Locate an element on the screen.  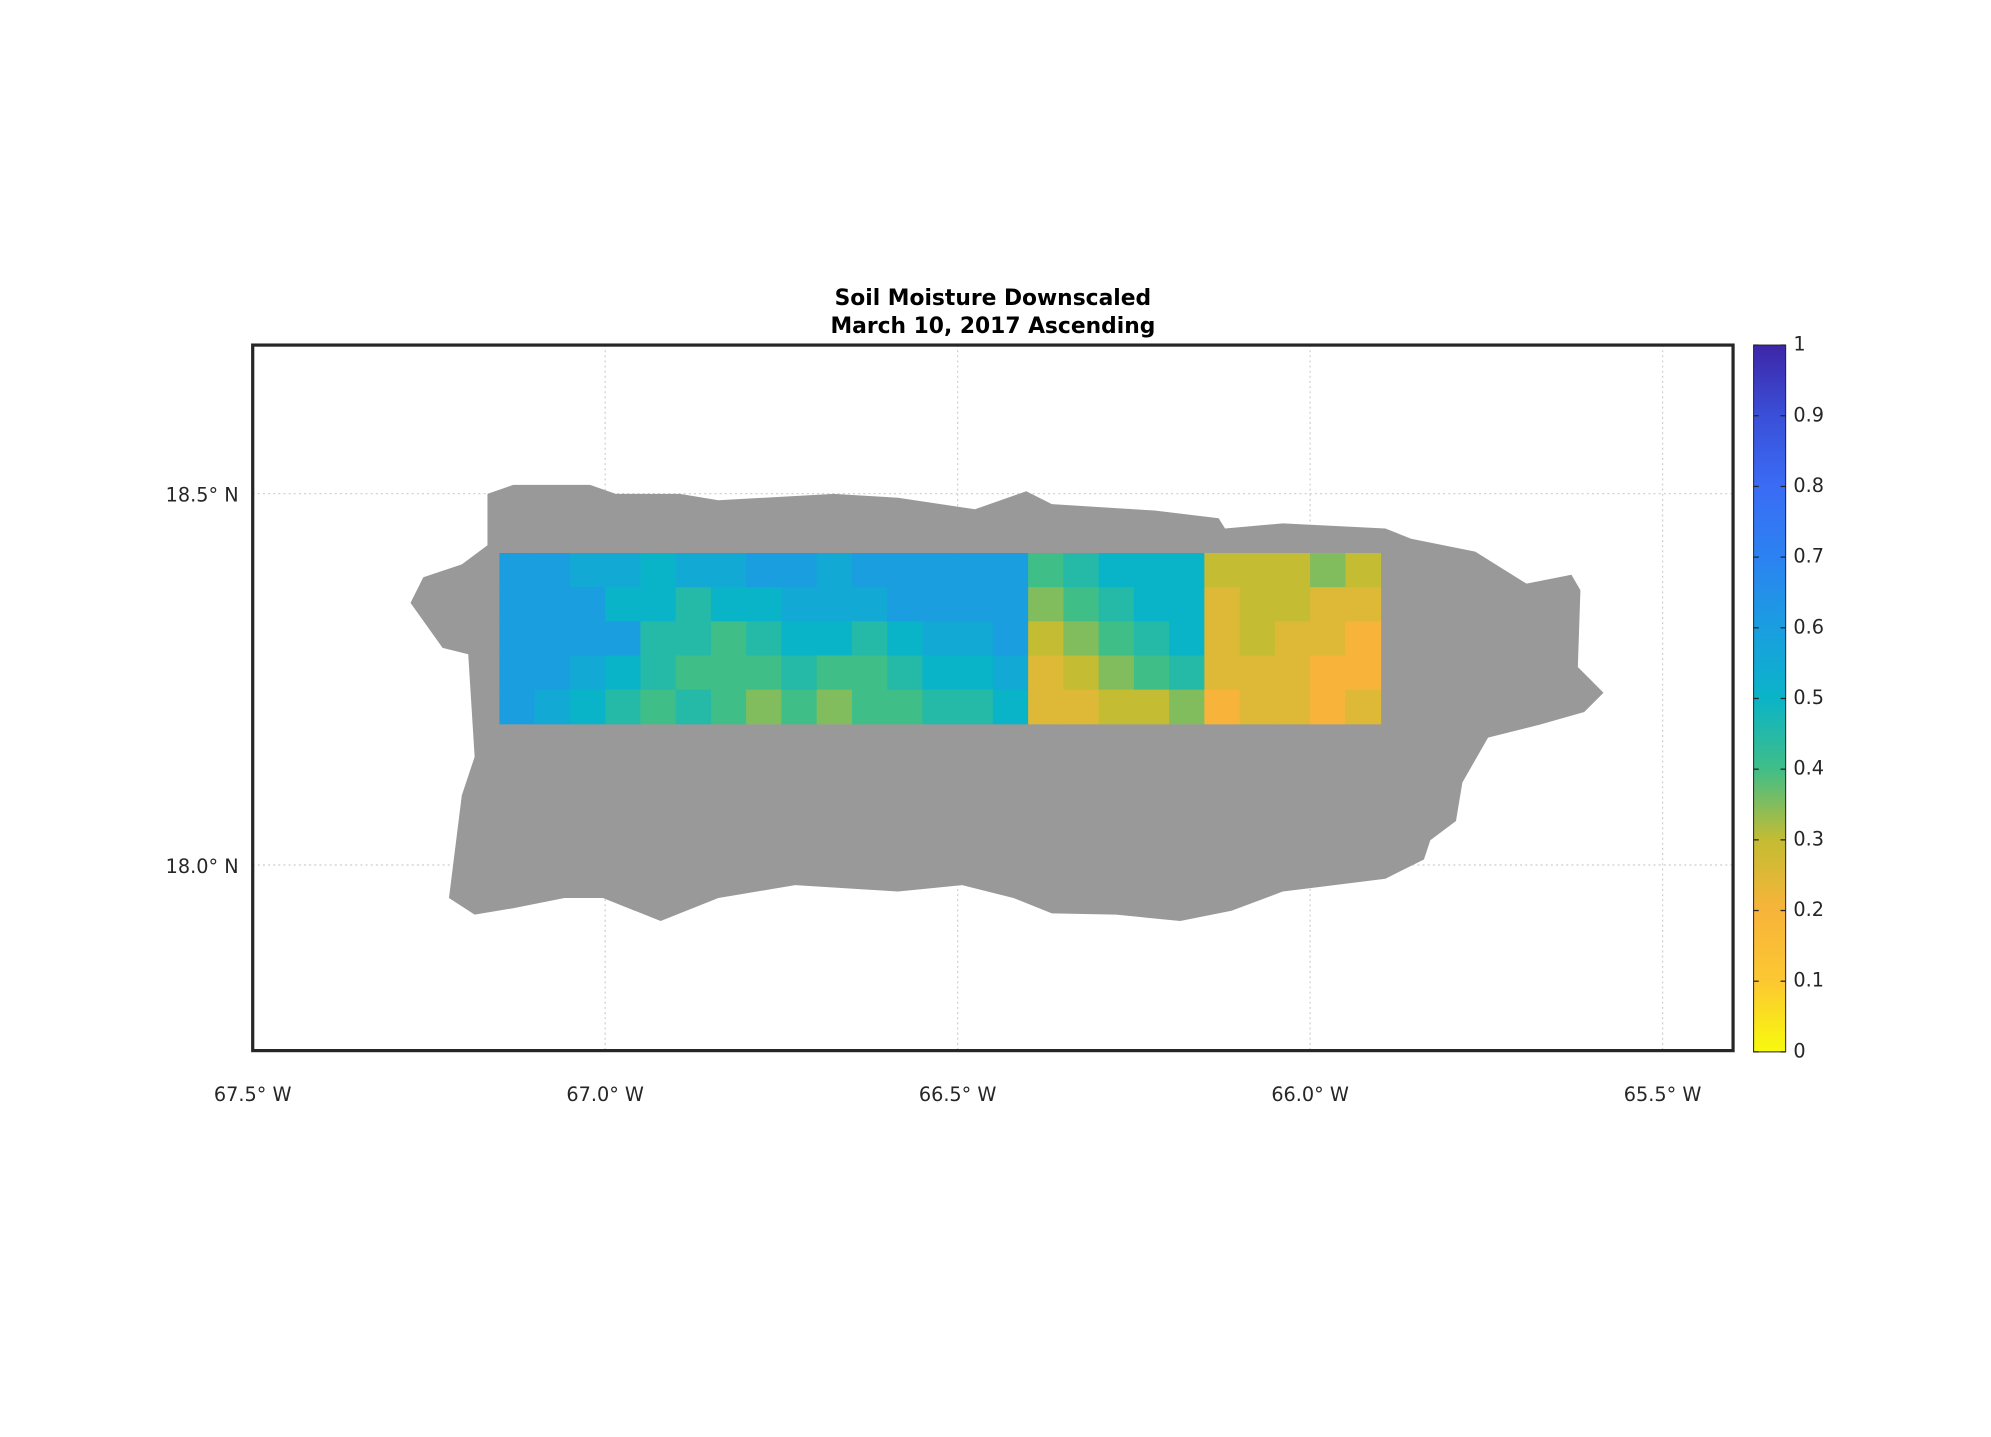
x-tick-label: 66.0° W is located at coordinates (1310, 1094).